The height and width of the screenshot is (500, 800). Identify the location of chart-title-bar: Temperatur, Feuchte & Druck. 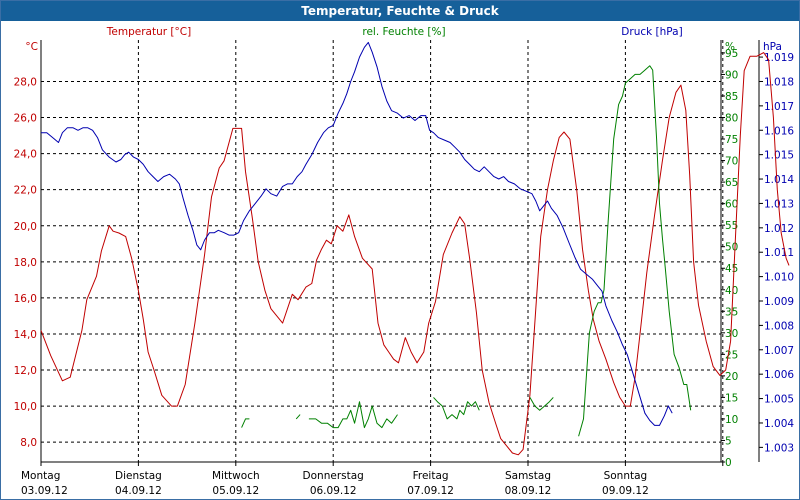
(400, 11).